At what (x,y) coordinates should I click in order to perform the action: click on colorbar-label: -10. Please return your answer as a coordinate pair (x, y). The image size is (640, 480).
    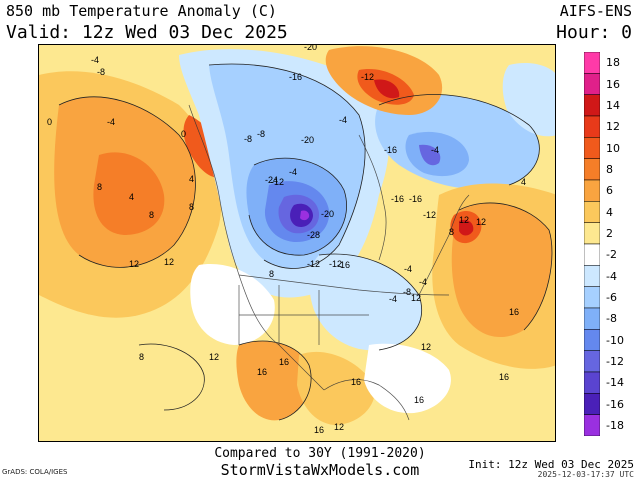
    Looking at the image, I should click on (615, 340).